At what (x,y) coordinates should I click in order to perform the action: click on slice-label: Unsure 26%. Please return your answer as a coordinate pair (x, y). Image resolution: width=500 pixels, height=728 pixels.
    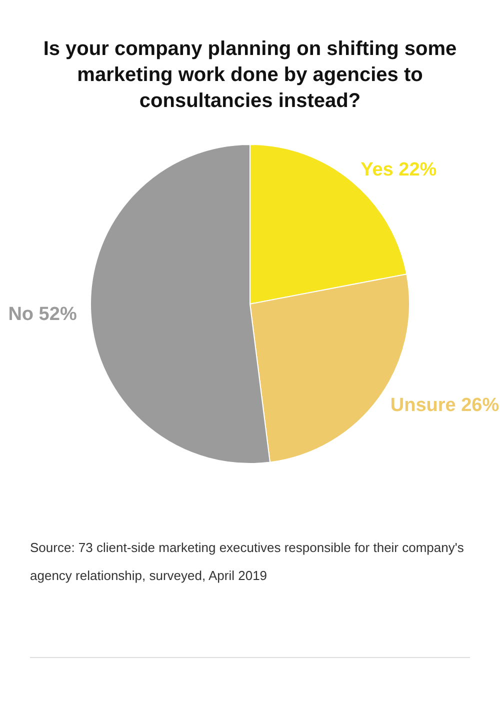
    Looking at the image, I should click on (445, 405).